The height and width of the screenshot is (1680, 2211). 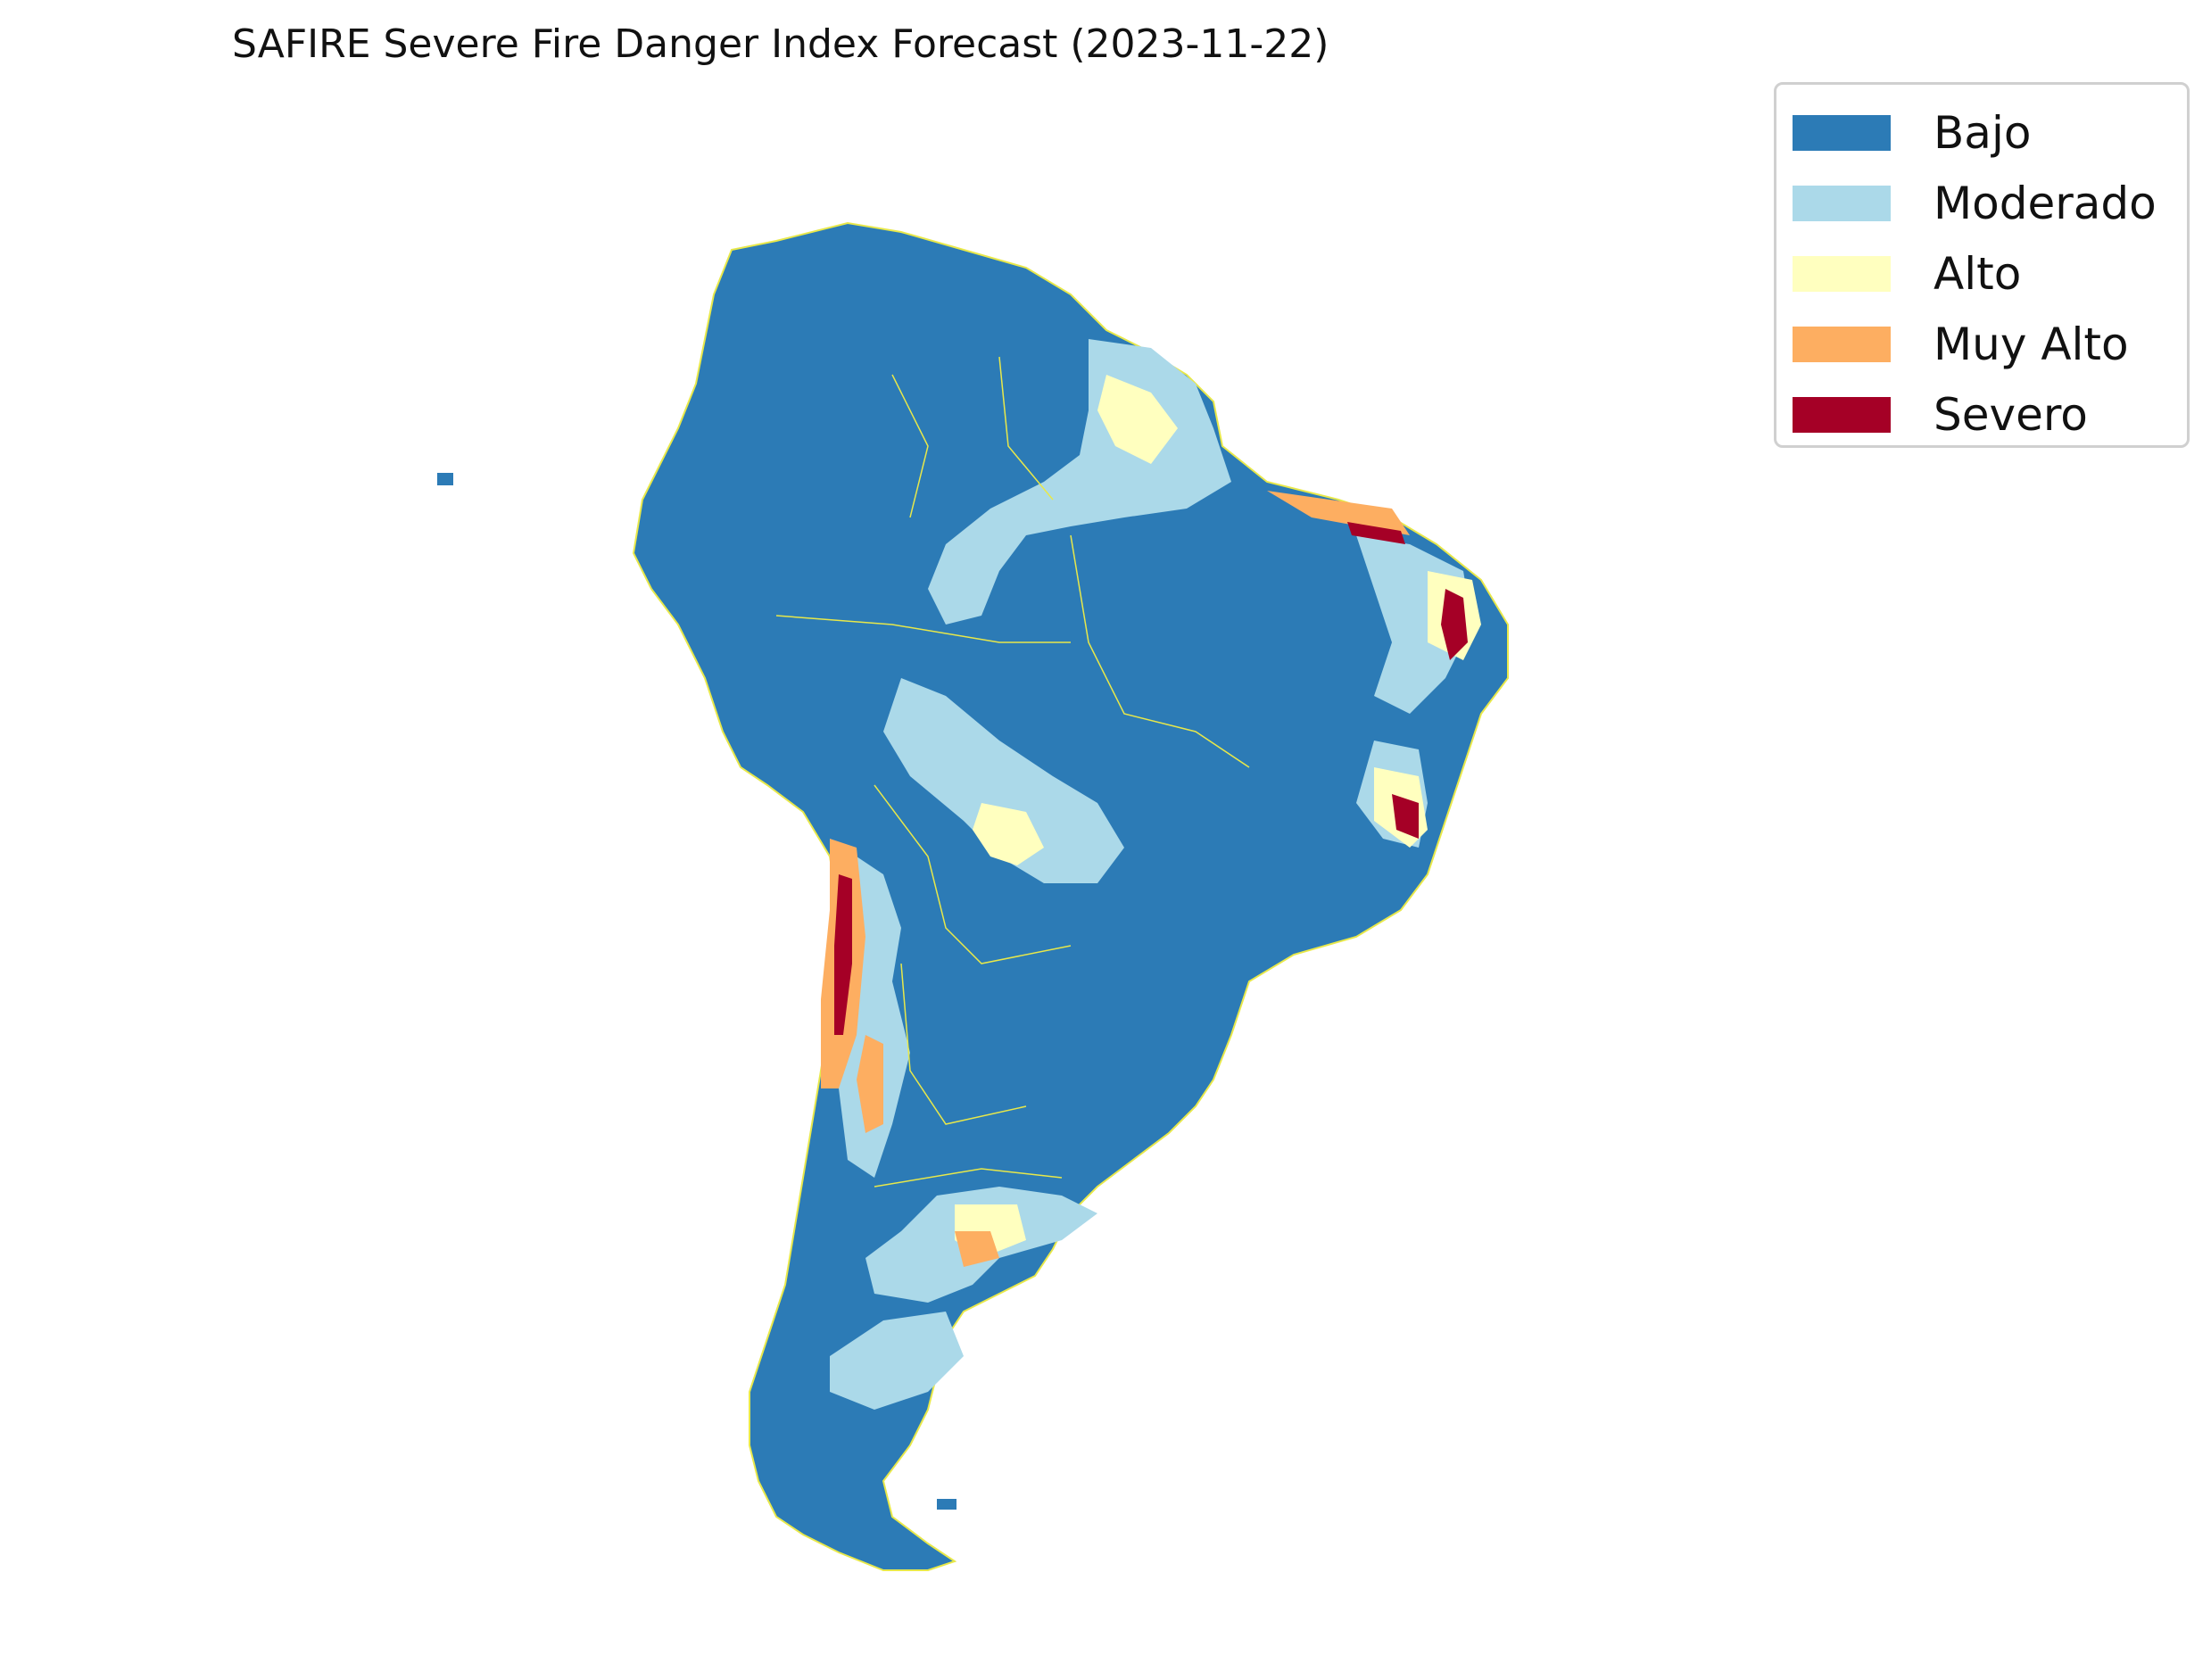 What do you see at coordinates (1978, 273) in the screenshot?
I see `legend-label-alto: Alto` at bounding box center [1978, 273].